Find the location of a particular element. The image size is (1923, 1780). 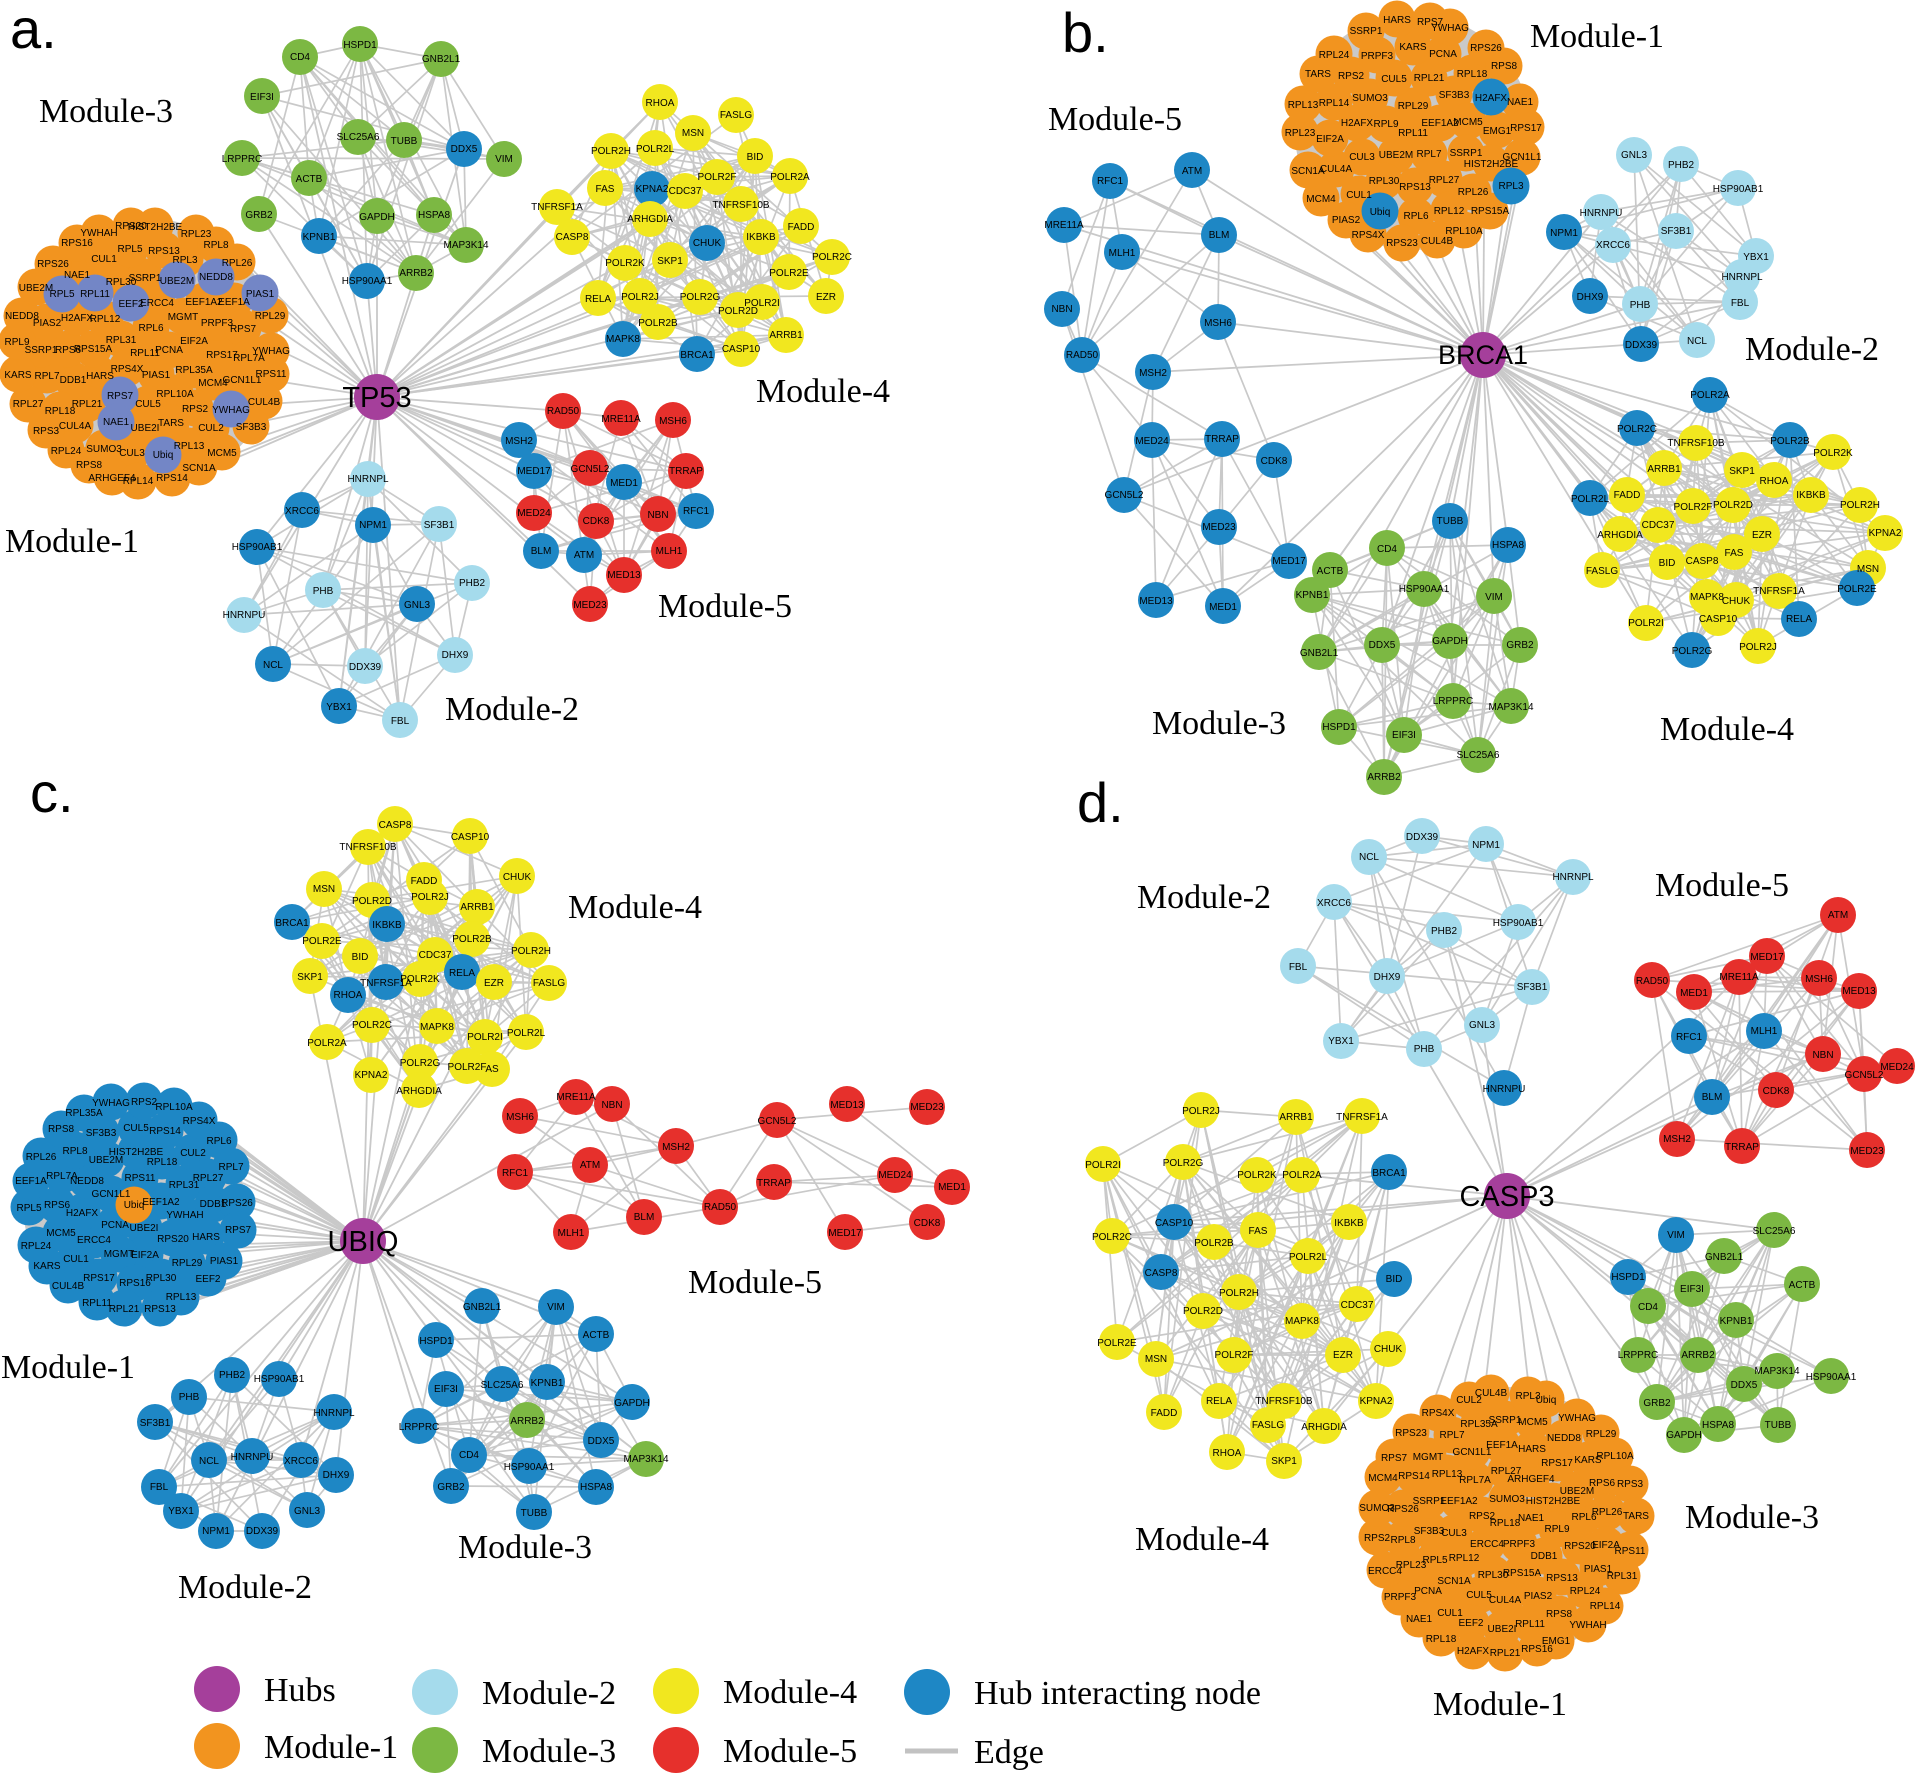

svg-text: POLR2L is located at coordinates (655, 149).